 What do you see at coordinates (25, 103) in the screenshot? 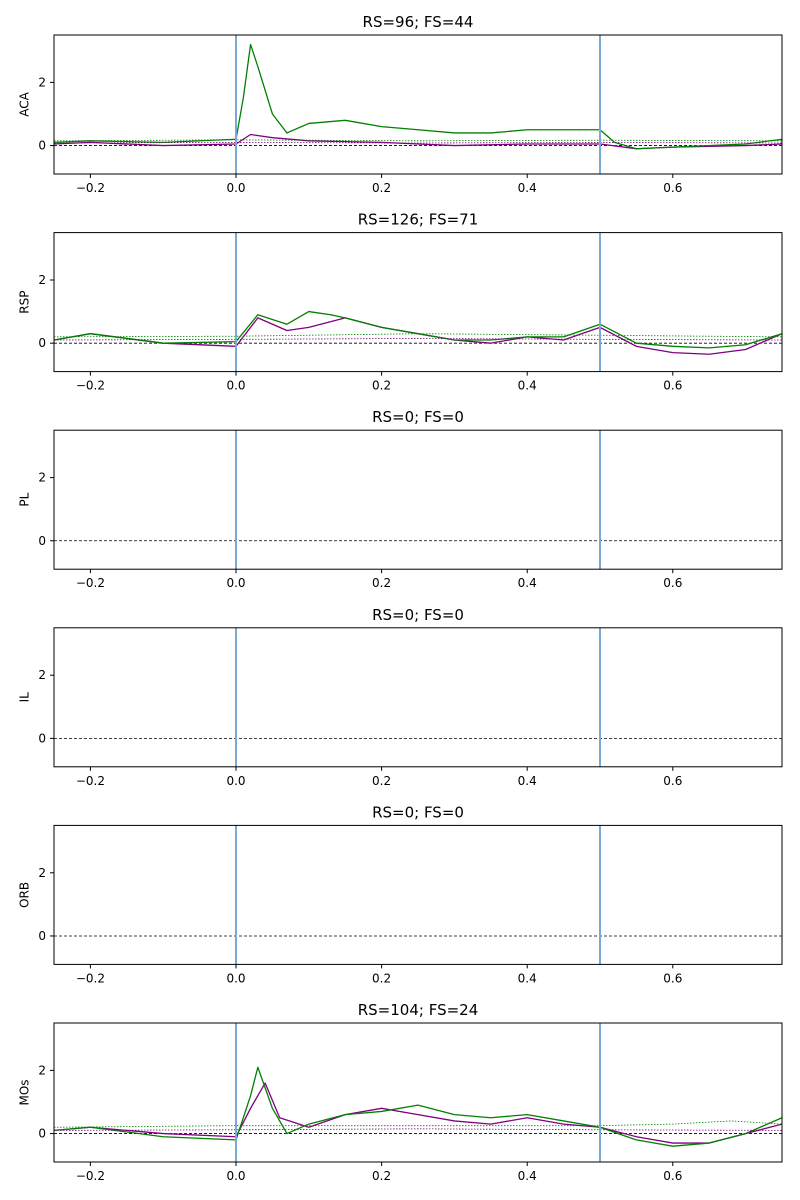
I see `y-axis-label: ACA` at bounding box center [25, 103].